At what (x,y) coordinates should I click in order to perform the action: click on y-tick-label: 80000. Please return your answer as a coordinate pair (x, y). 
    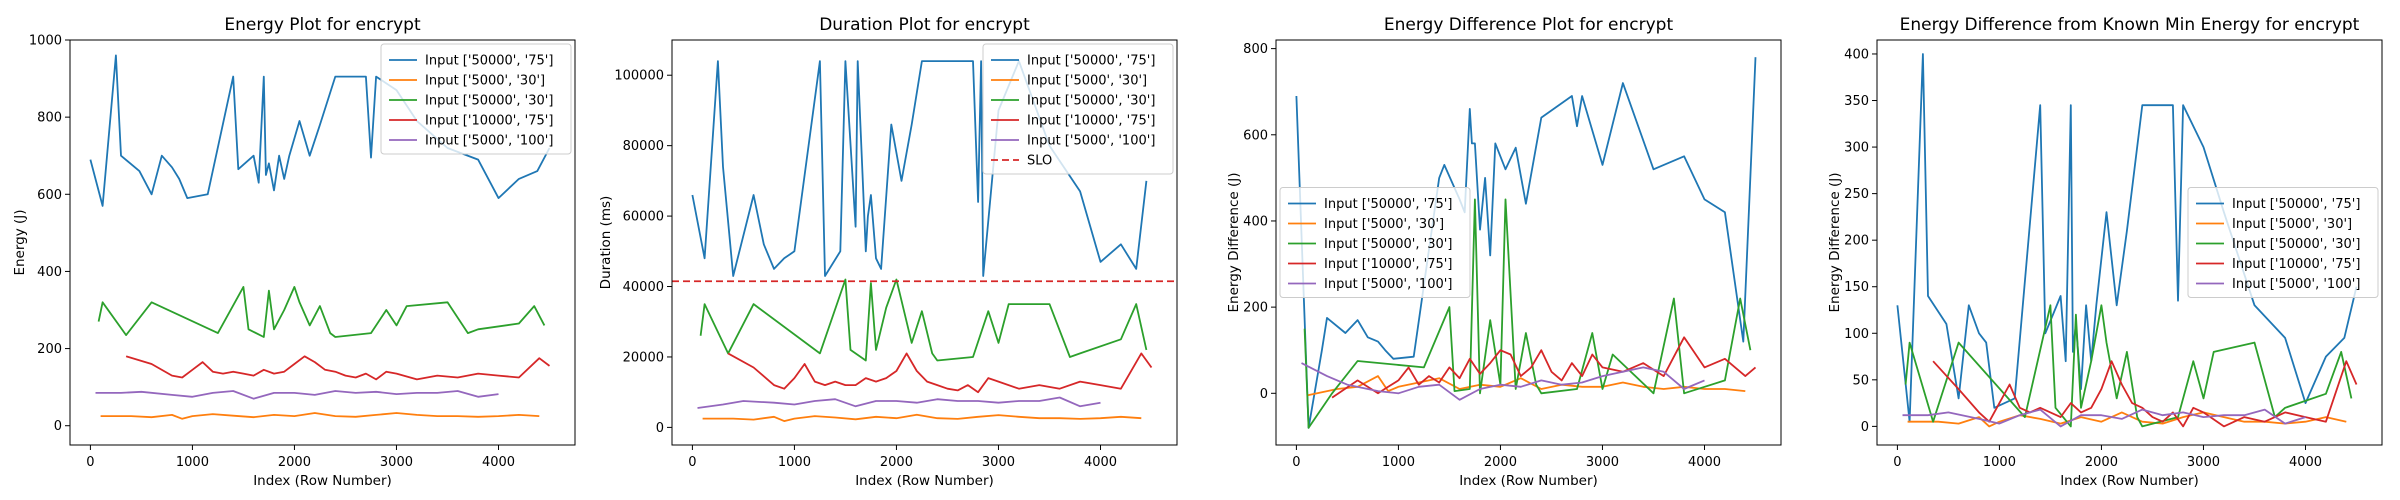
    Looking at the image, I should click on (643, 146).